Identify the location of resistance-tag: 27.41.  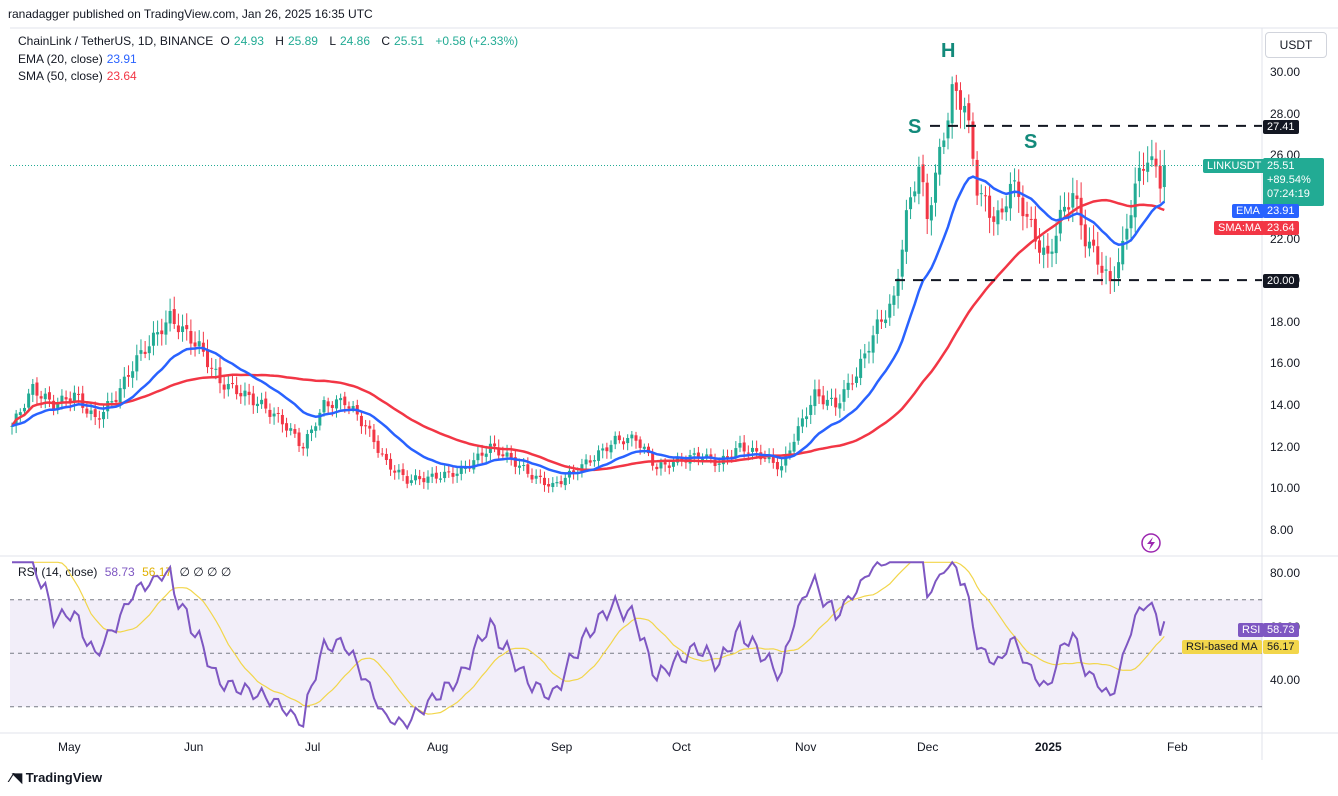
(1281, 127).